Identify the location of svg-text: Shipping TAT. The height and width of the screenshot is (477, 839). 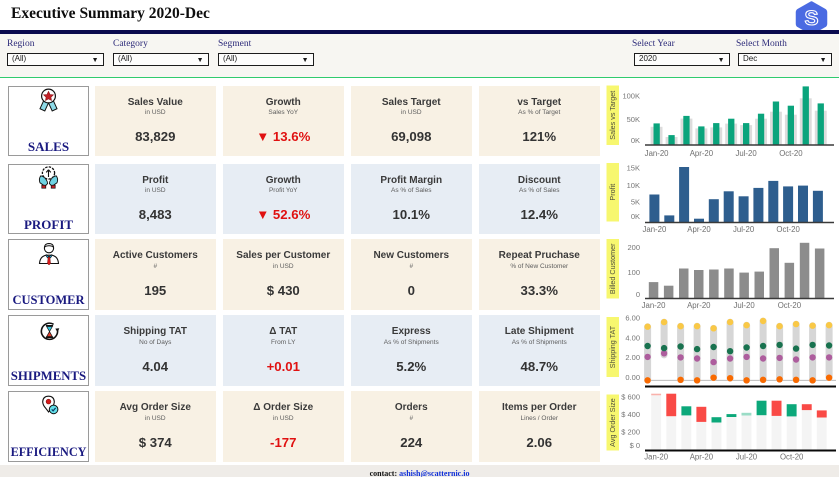
(612, 346).